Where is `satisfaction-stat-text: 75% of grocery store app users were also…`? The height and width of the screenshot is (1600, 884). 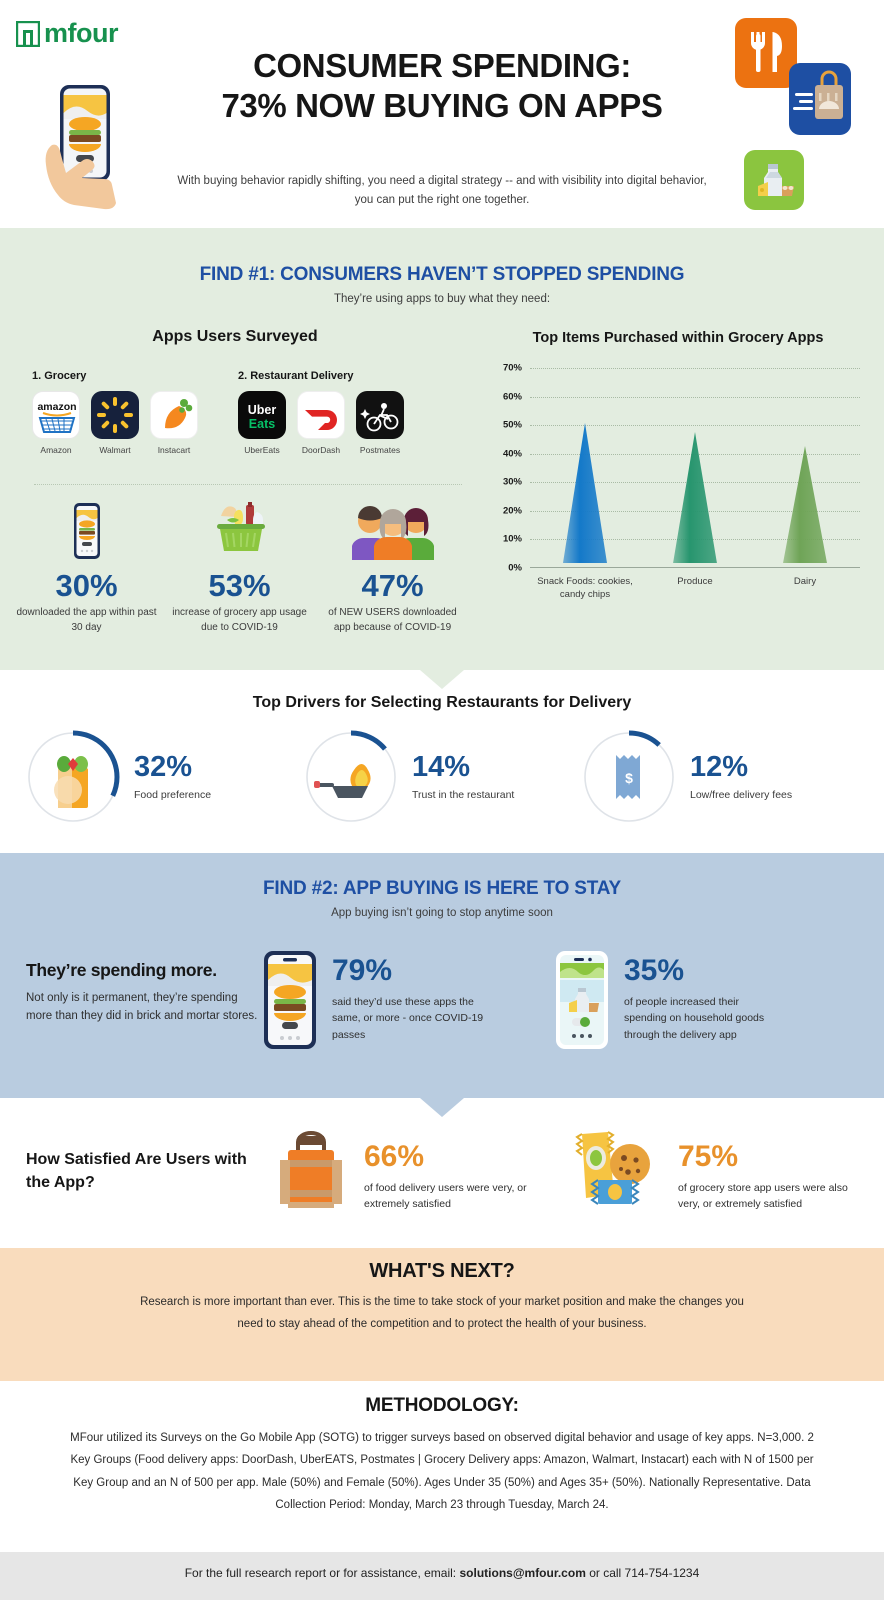 satisfaction-stat-text: 75% of grocery store app users were also… is located at coordinates (767, 1169).